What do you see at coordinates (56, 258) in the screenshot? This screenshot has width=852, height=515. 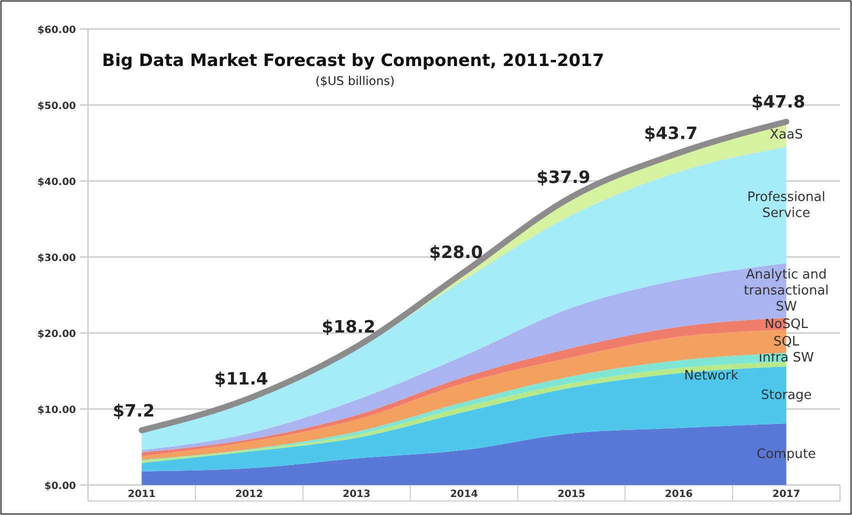 I see `y-tick-label: $30.00` at bounding box center [56, 258].